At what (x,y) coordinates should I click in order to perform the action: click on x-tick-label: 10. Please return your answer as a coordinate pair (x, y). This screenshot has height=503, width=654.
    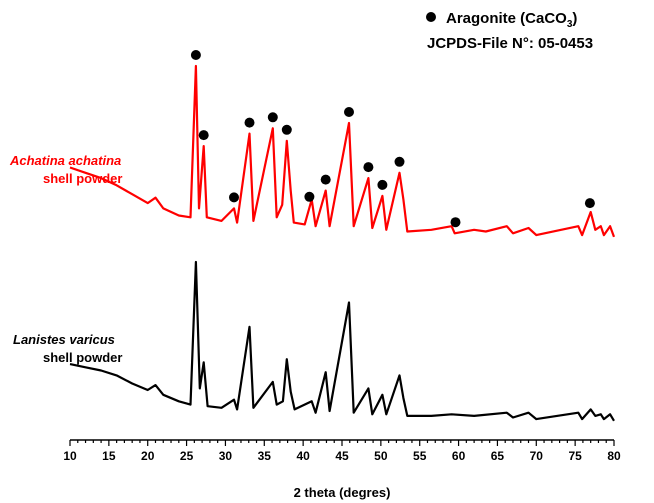
    Looking at the image, I should click on (70, 456).